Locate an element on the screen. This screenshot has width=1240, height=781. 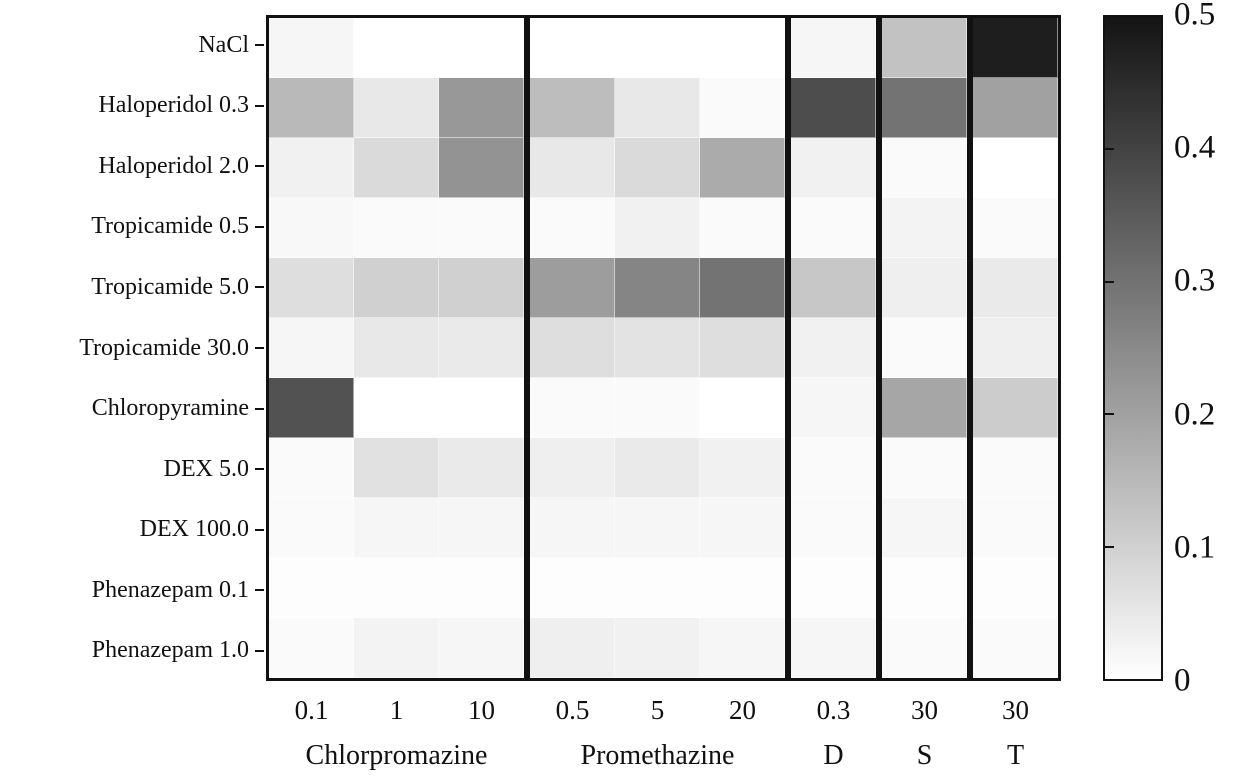
row-label: Chloropyramine is located at coordinates (132, 408).